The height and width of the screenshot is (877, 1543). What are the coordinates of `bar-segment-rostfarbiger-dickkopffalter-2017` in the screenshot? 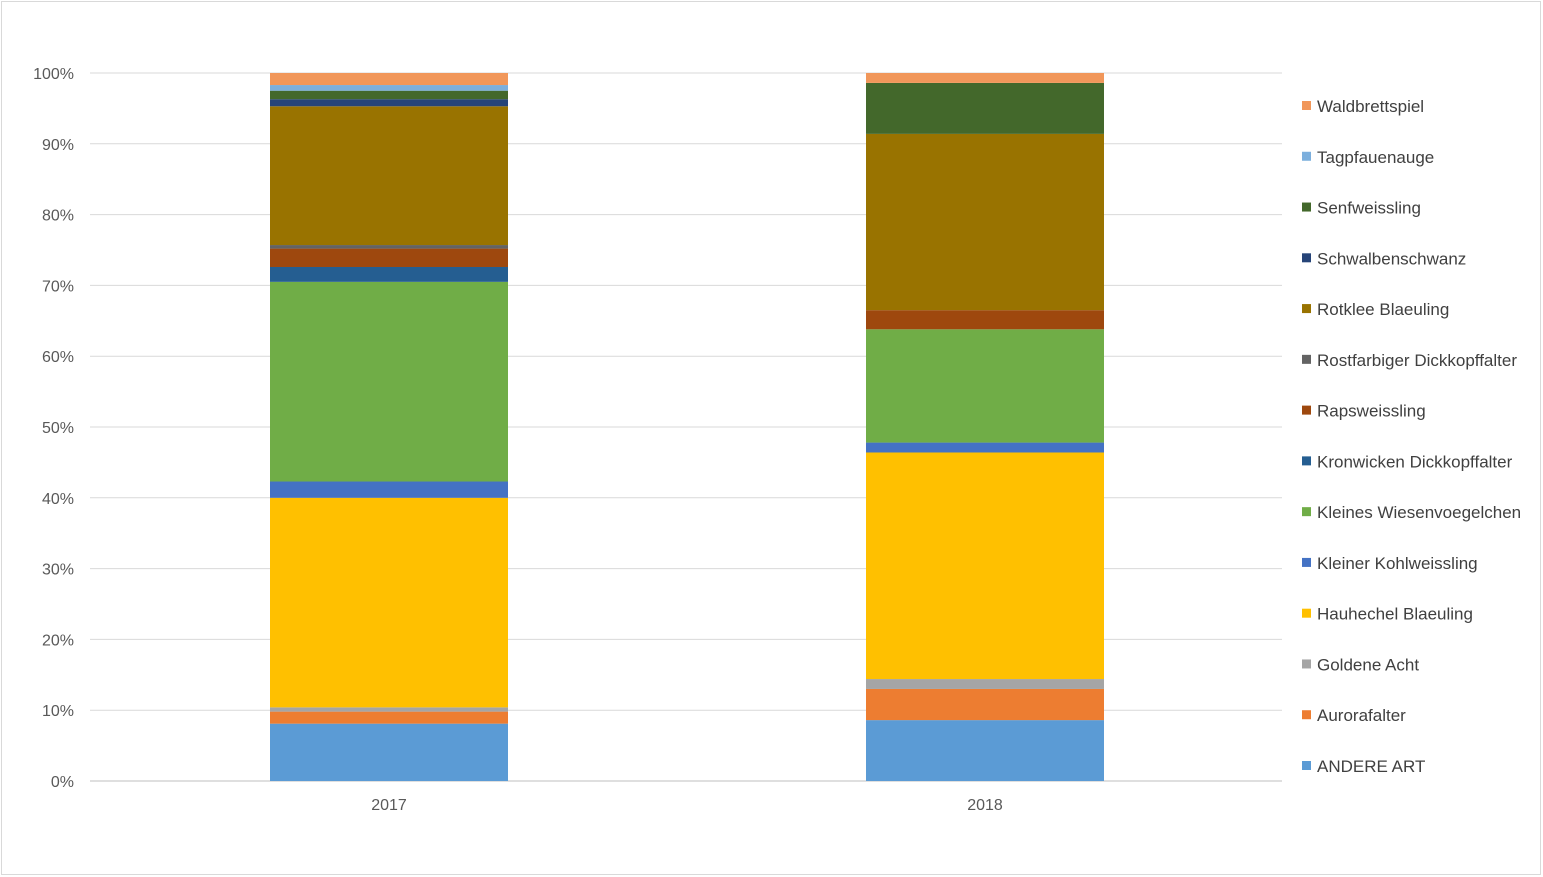 It's located at (389, 247).